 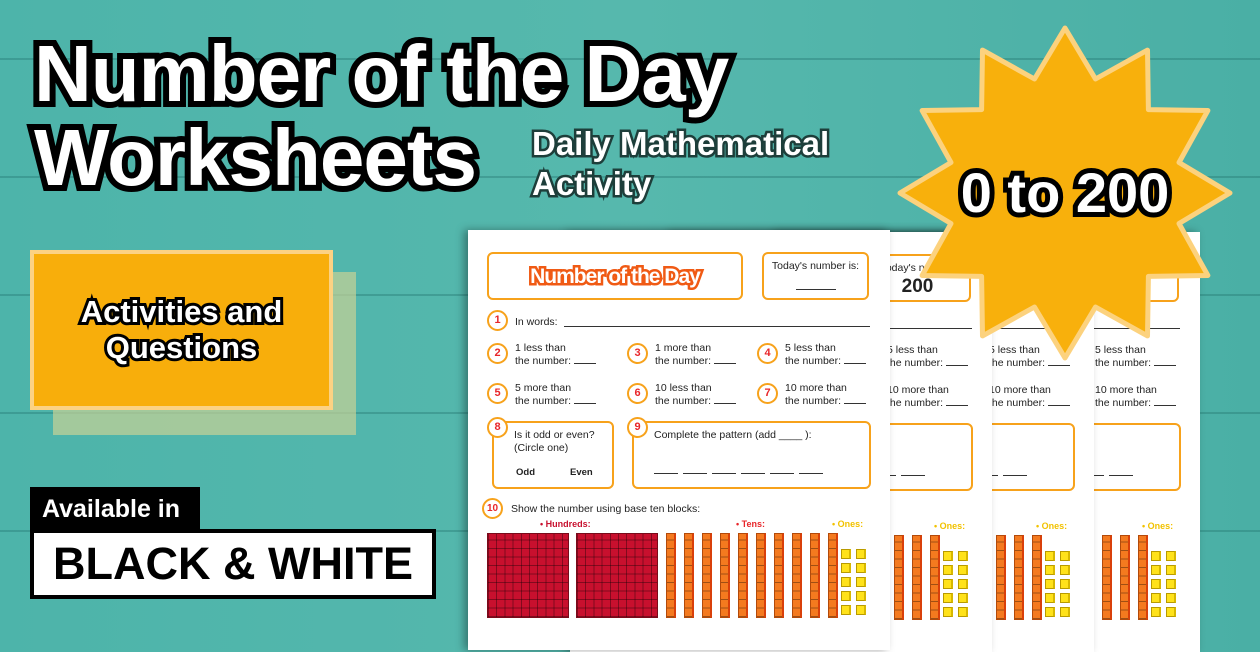 I want to click on banner-subtitle: Daily Mathematical Activity, so click(x=681, y=164).